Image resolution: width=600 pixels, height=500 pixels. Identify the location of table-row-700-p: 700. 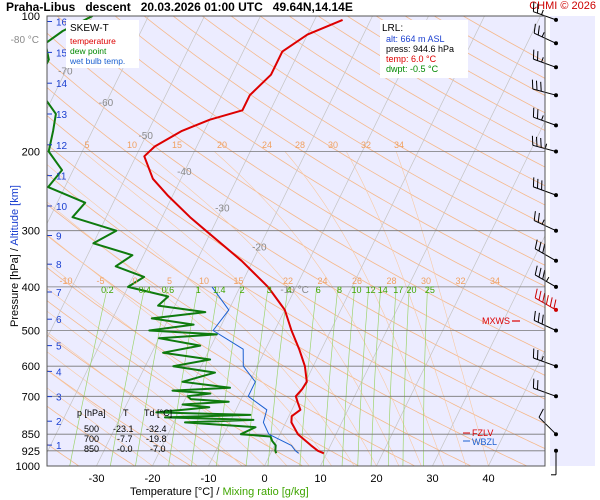
(91, 439).